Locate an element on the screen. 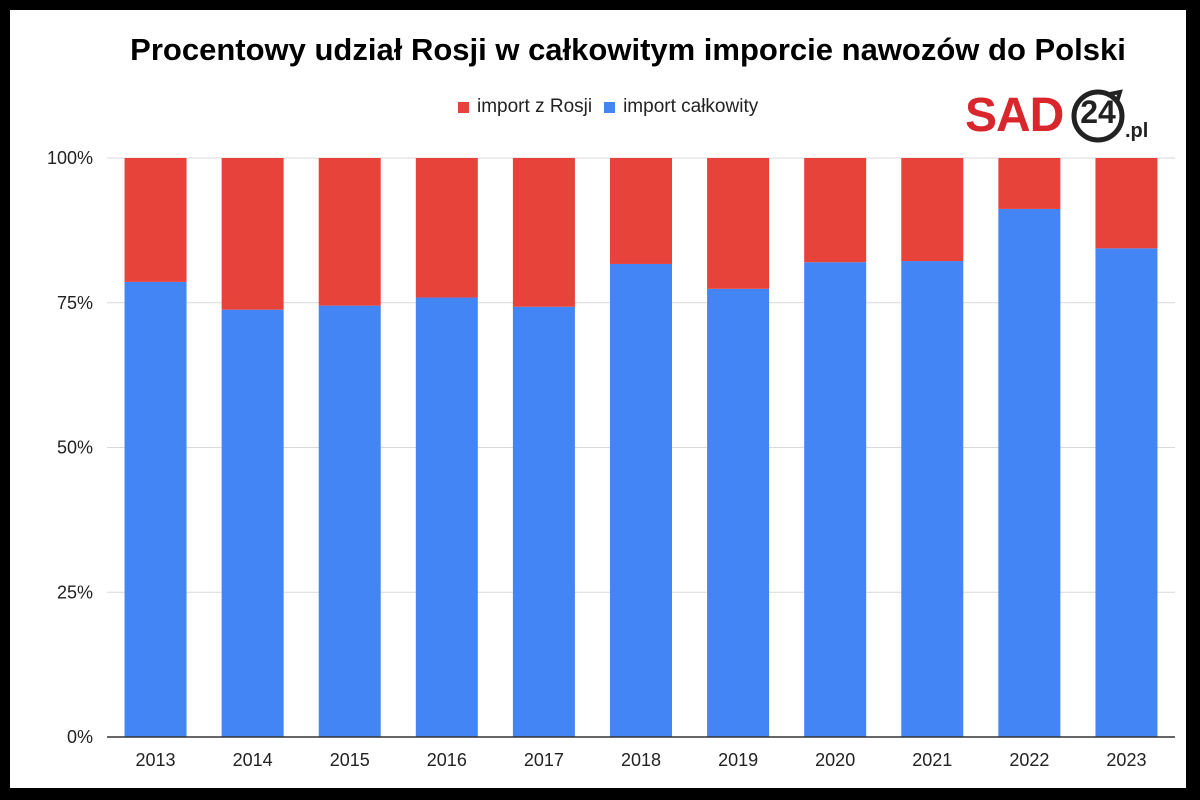 The image size is (1200, 800). x-tick-label: 2014 is located at coordinates (253, 760).